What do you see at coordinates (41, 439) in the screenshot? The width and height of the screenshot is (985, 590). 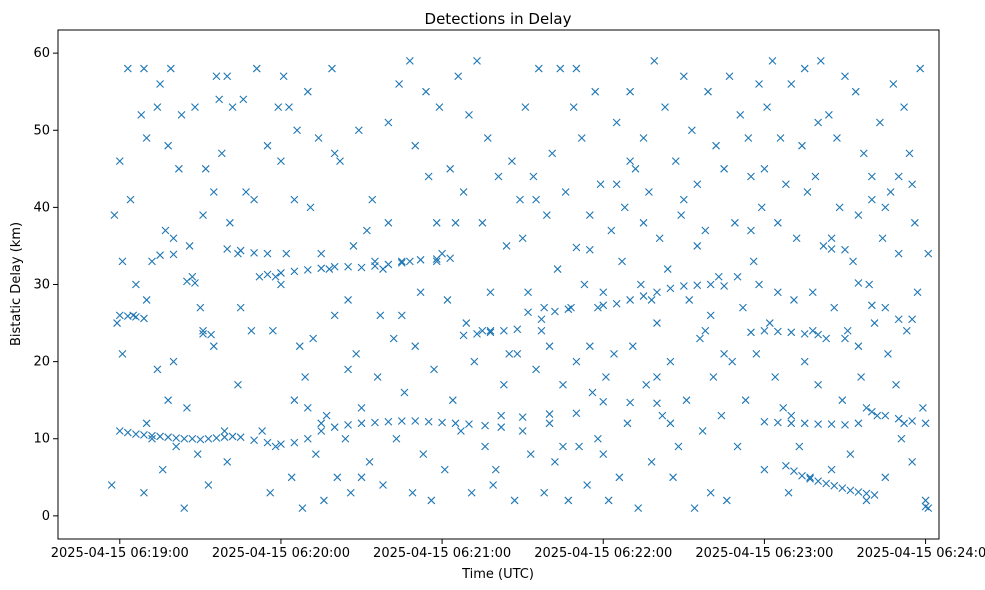 I see `y-tick-label: 10` at bounding box center [41, 439].